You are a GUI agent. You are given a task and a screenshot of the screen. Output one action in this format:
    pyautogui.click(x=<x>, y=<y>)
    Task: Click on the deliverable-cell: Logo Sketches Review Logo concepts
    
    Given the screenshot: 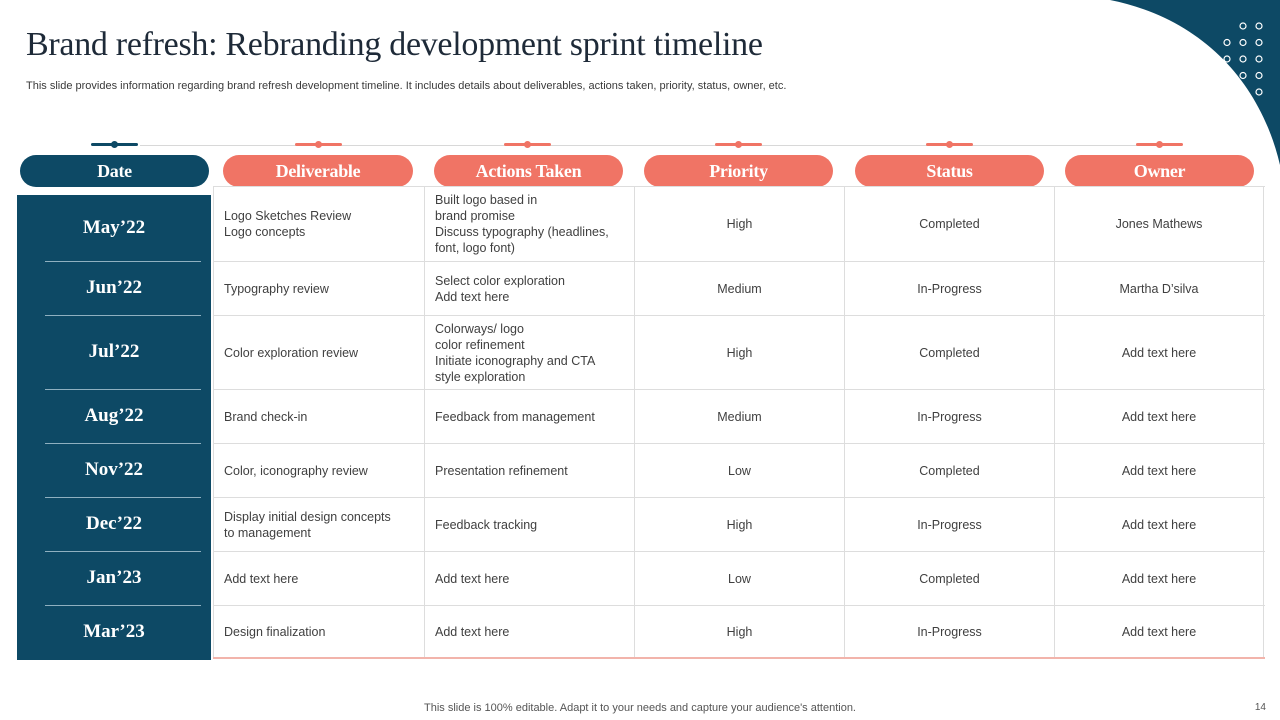 What is the action you would take?
    pyautogui.click(x=318, y=224)
    